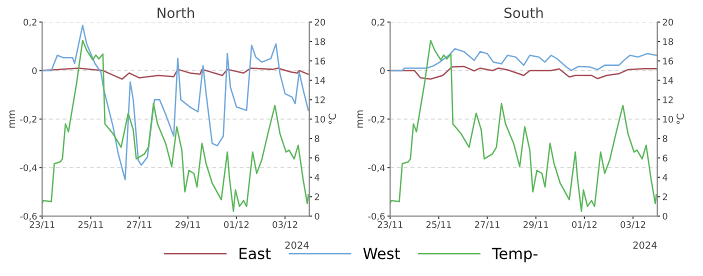 The width and height of the screenshot is (703, 276). What do you see at coordinates (381, 254) in the screenshot?
I see `legend-label: West` at bounding box center [381, 254].